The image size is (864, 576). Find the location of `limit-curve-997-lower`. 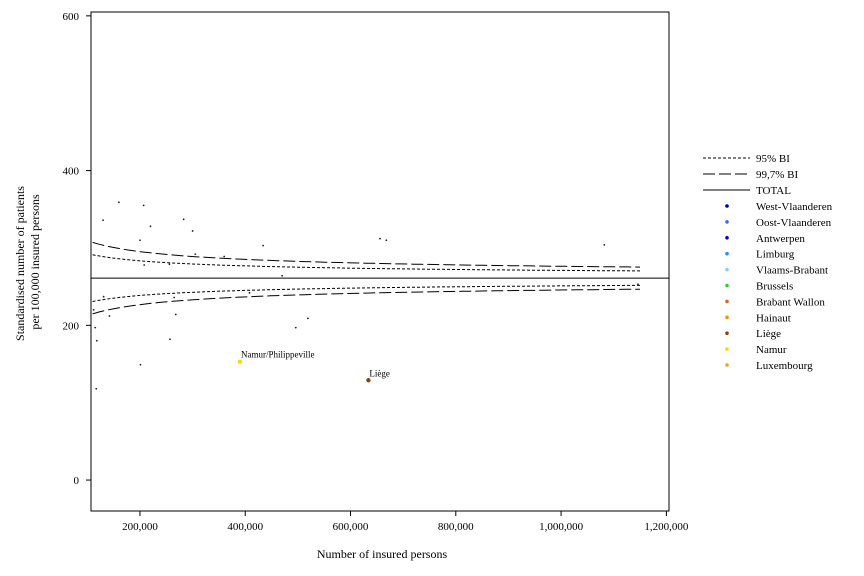

limit-curve-997-lower is located at coordinates (366, 301).